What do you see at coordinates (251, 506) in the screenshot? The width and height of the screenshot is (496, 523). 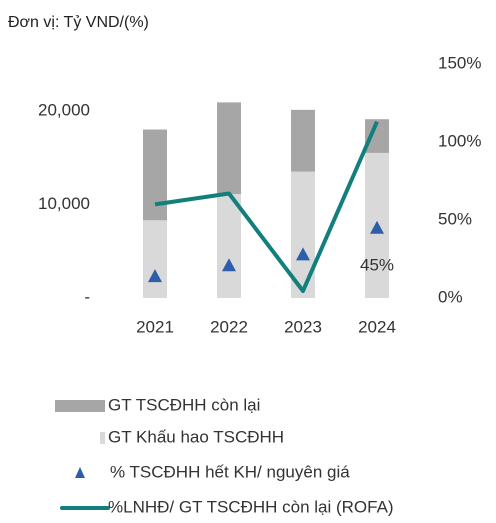 I see `legend-label: %LNHĐ/ GT TSCĐHH còn lại (ROFA)` at bounding box center [251, 506].